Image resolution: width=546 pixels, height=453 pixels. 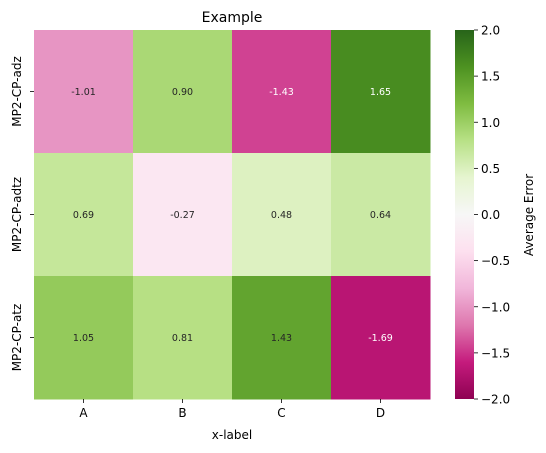 What do you see at coordinates (495, 400) in the screenshot?
I see `colorbar-tick-label: −2.0` at bounding box center [495, 400].